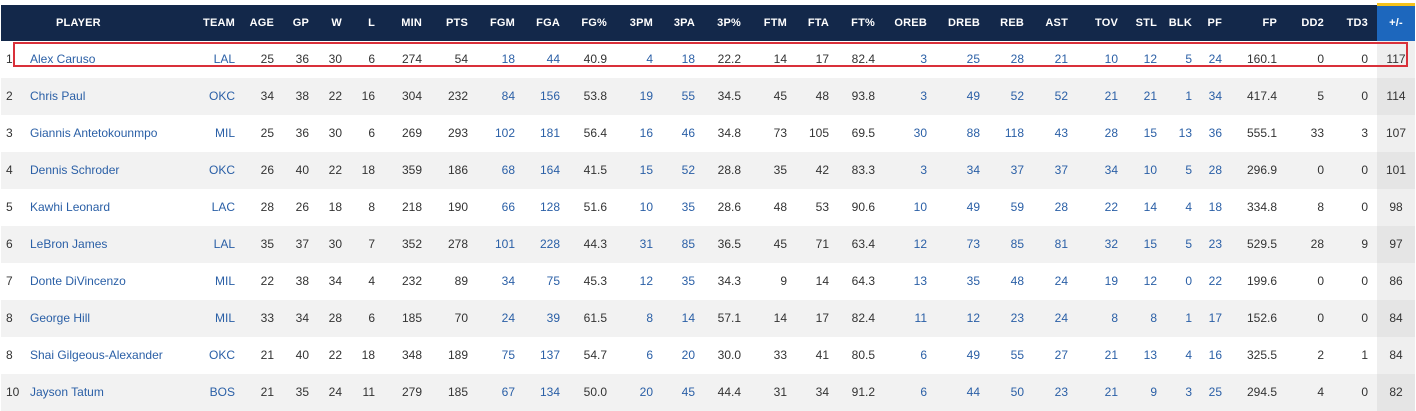 This screenshot has height=411, width=1416. What do you see at coordinates (1215, 392) in the screenshot?
I see `cell-pf: 25` at bounding box center [1215, 392].